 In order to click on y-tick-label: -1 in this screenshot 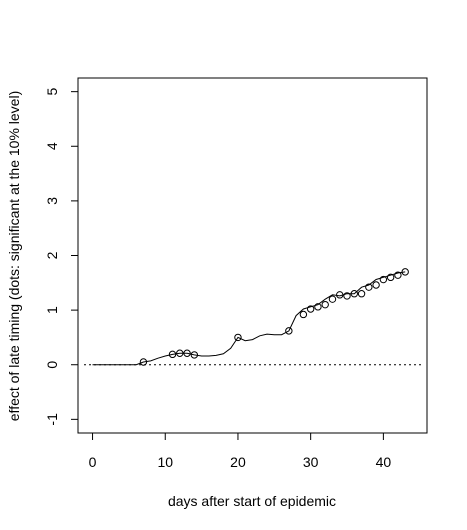, I will do `click(52, 419)`.